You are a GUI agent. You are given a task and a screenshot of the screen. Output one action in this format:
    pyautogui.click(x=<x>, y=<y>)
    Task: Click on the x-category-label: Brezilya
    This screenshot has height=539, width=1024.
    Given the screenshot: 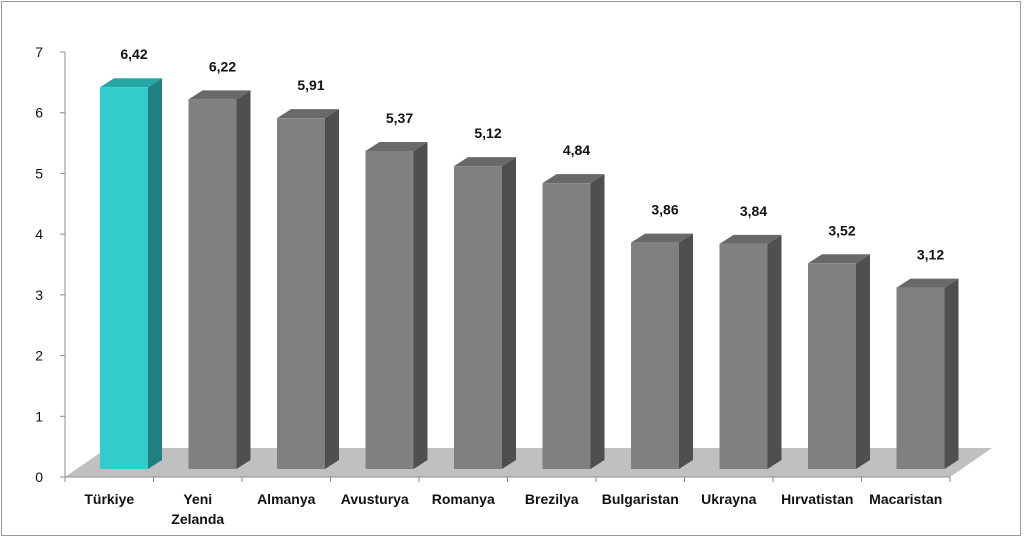 What is the action you would take?
    pyautogui.click(x=552, y=499)
    